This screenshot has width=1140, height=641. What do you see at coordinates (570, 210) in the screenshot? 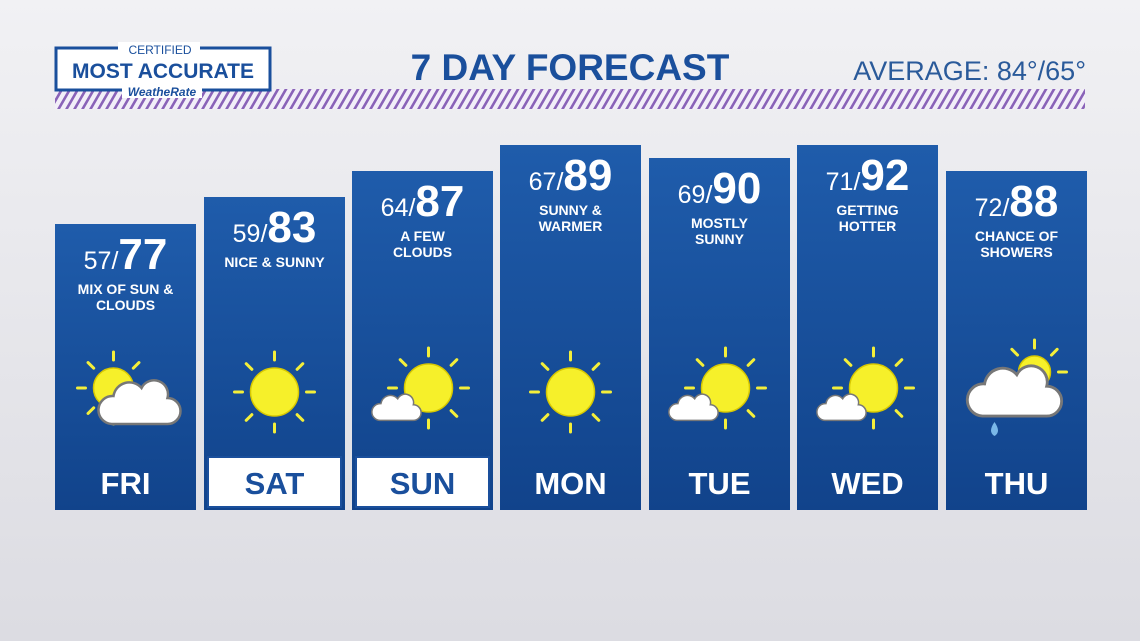
I see `description: SUNNY &` at bounding box center [570, 210].